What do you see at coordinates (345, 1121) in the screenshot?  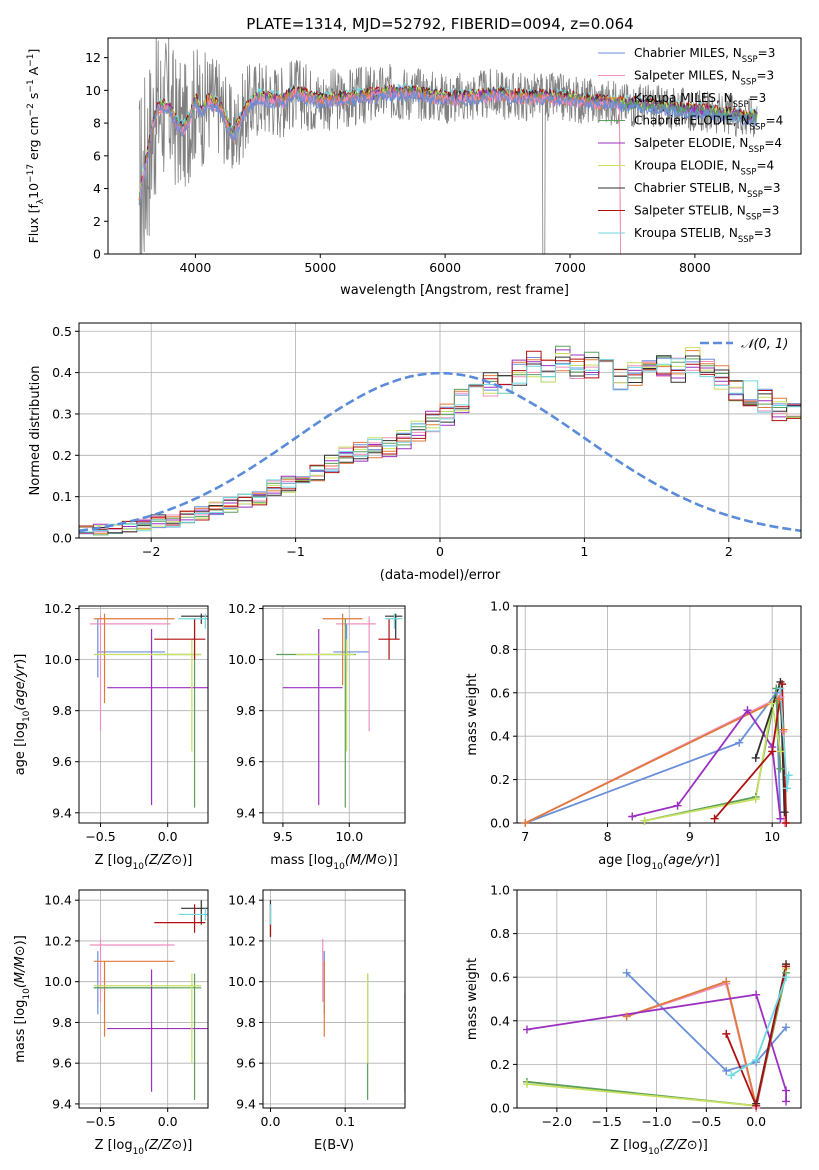 I see `x-tick-label: 0.1` at bounding box center [345, 1121].